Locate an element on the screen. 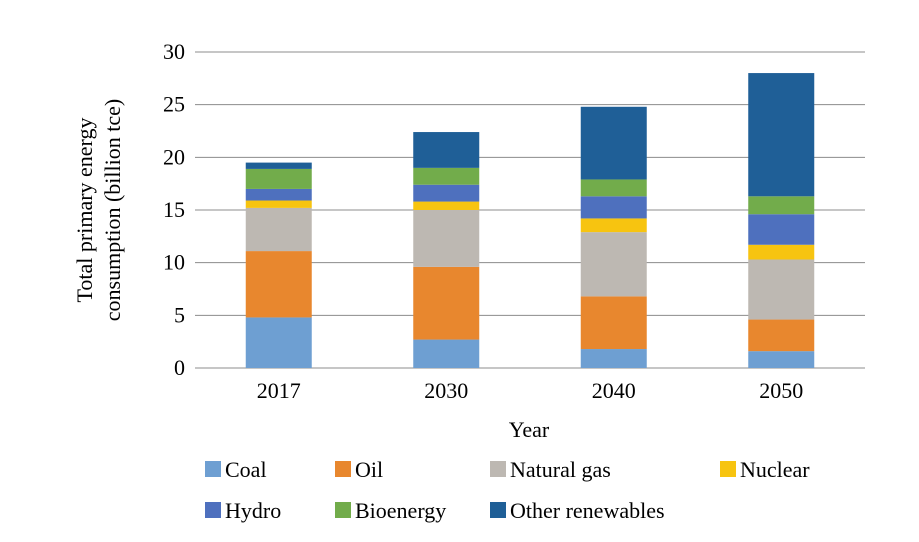 The height and width of the screenshot is (542, 919). bar-segment-other-renewables-2040 is located at coordinates (613, 143).